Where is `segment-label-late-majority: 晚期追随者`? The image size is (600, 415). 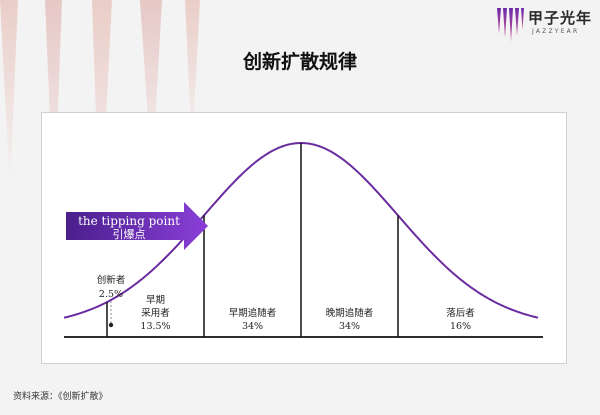 segment-label-late-majority: 晚期追随者 is located at coordinates (350, 313).